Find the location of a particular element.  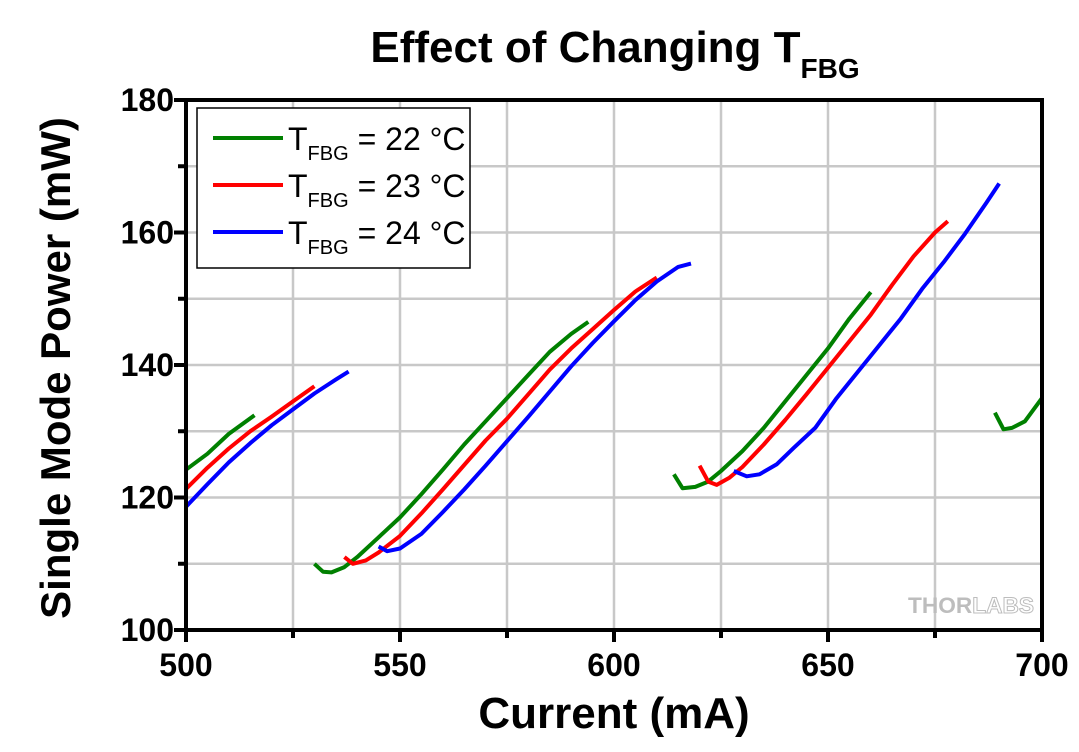

legend-label-value: = 23 °C is located at coordinates (407, 186).